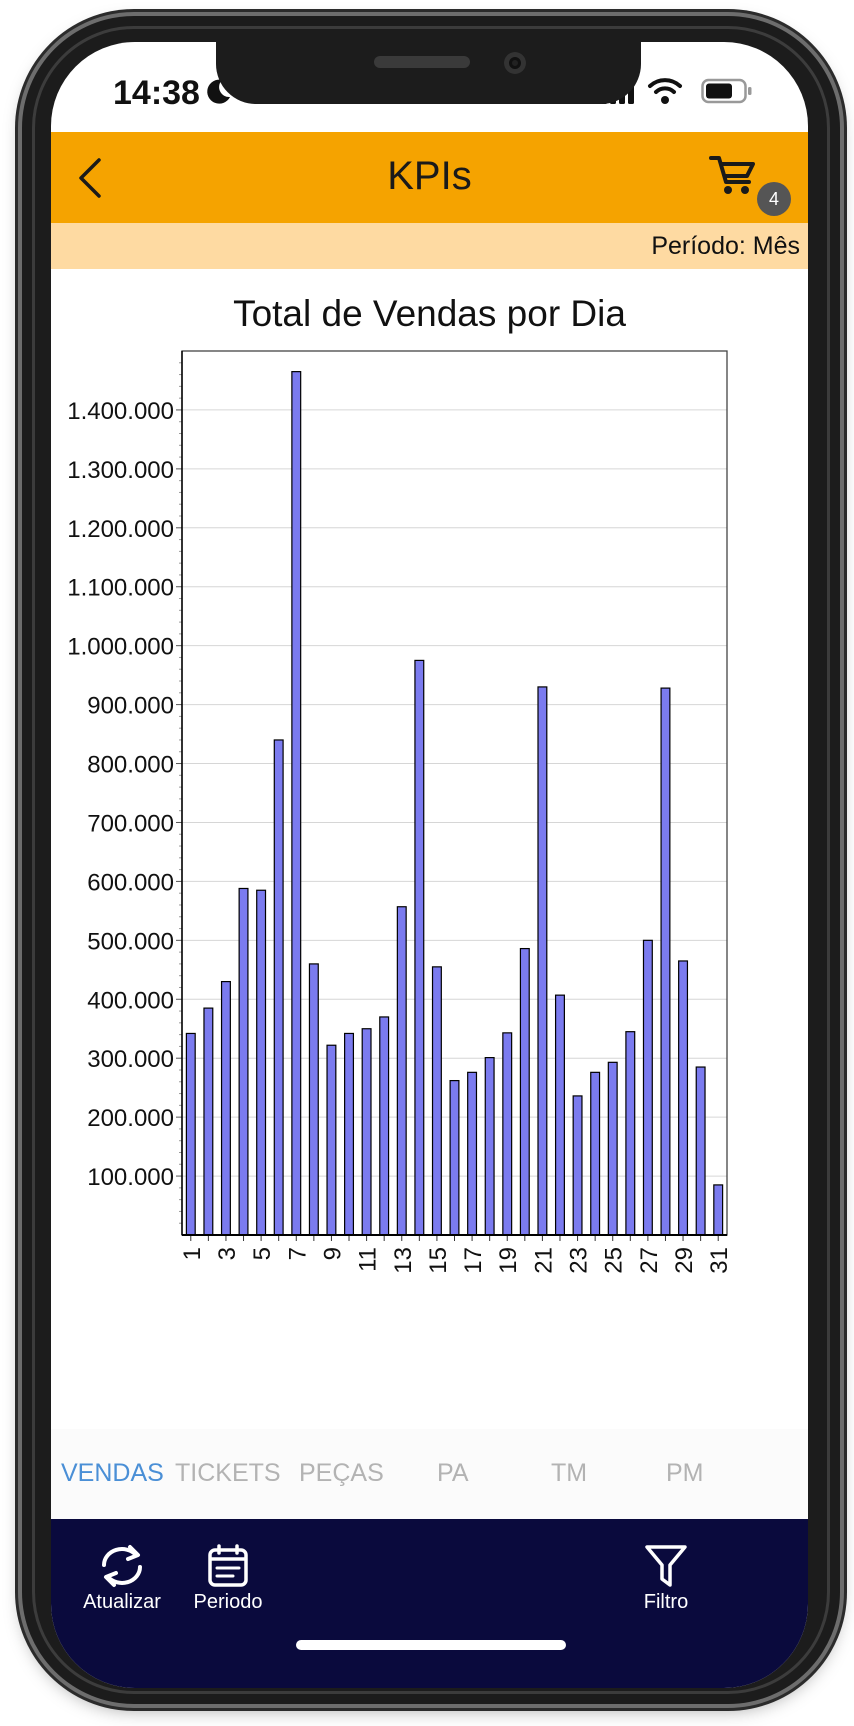 This screenshot has height=1726, width=854. Describe the element at coordinates (120, 411) in the screenshot. I see `y-tick-label: 1.400.000` at that location.